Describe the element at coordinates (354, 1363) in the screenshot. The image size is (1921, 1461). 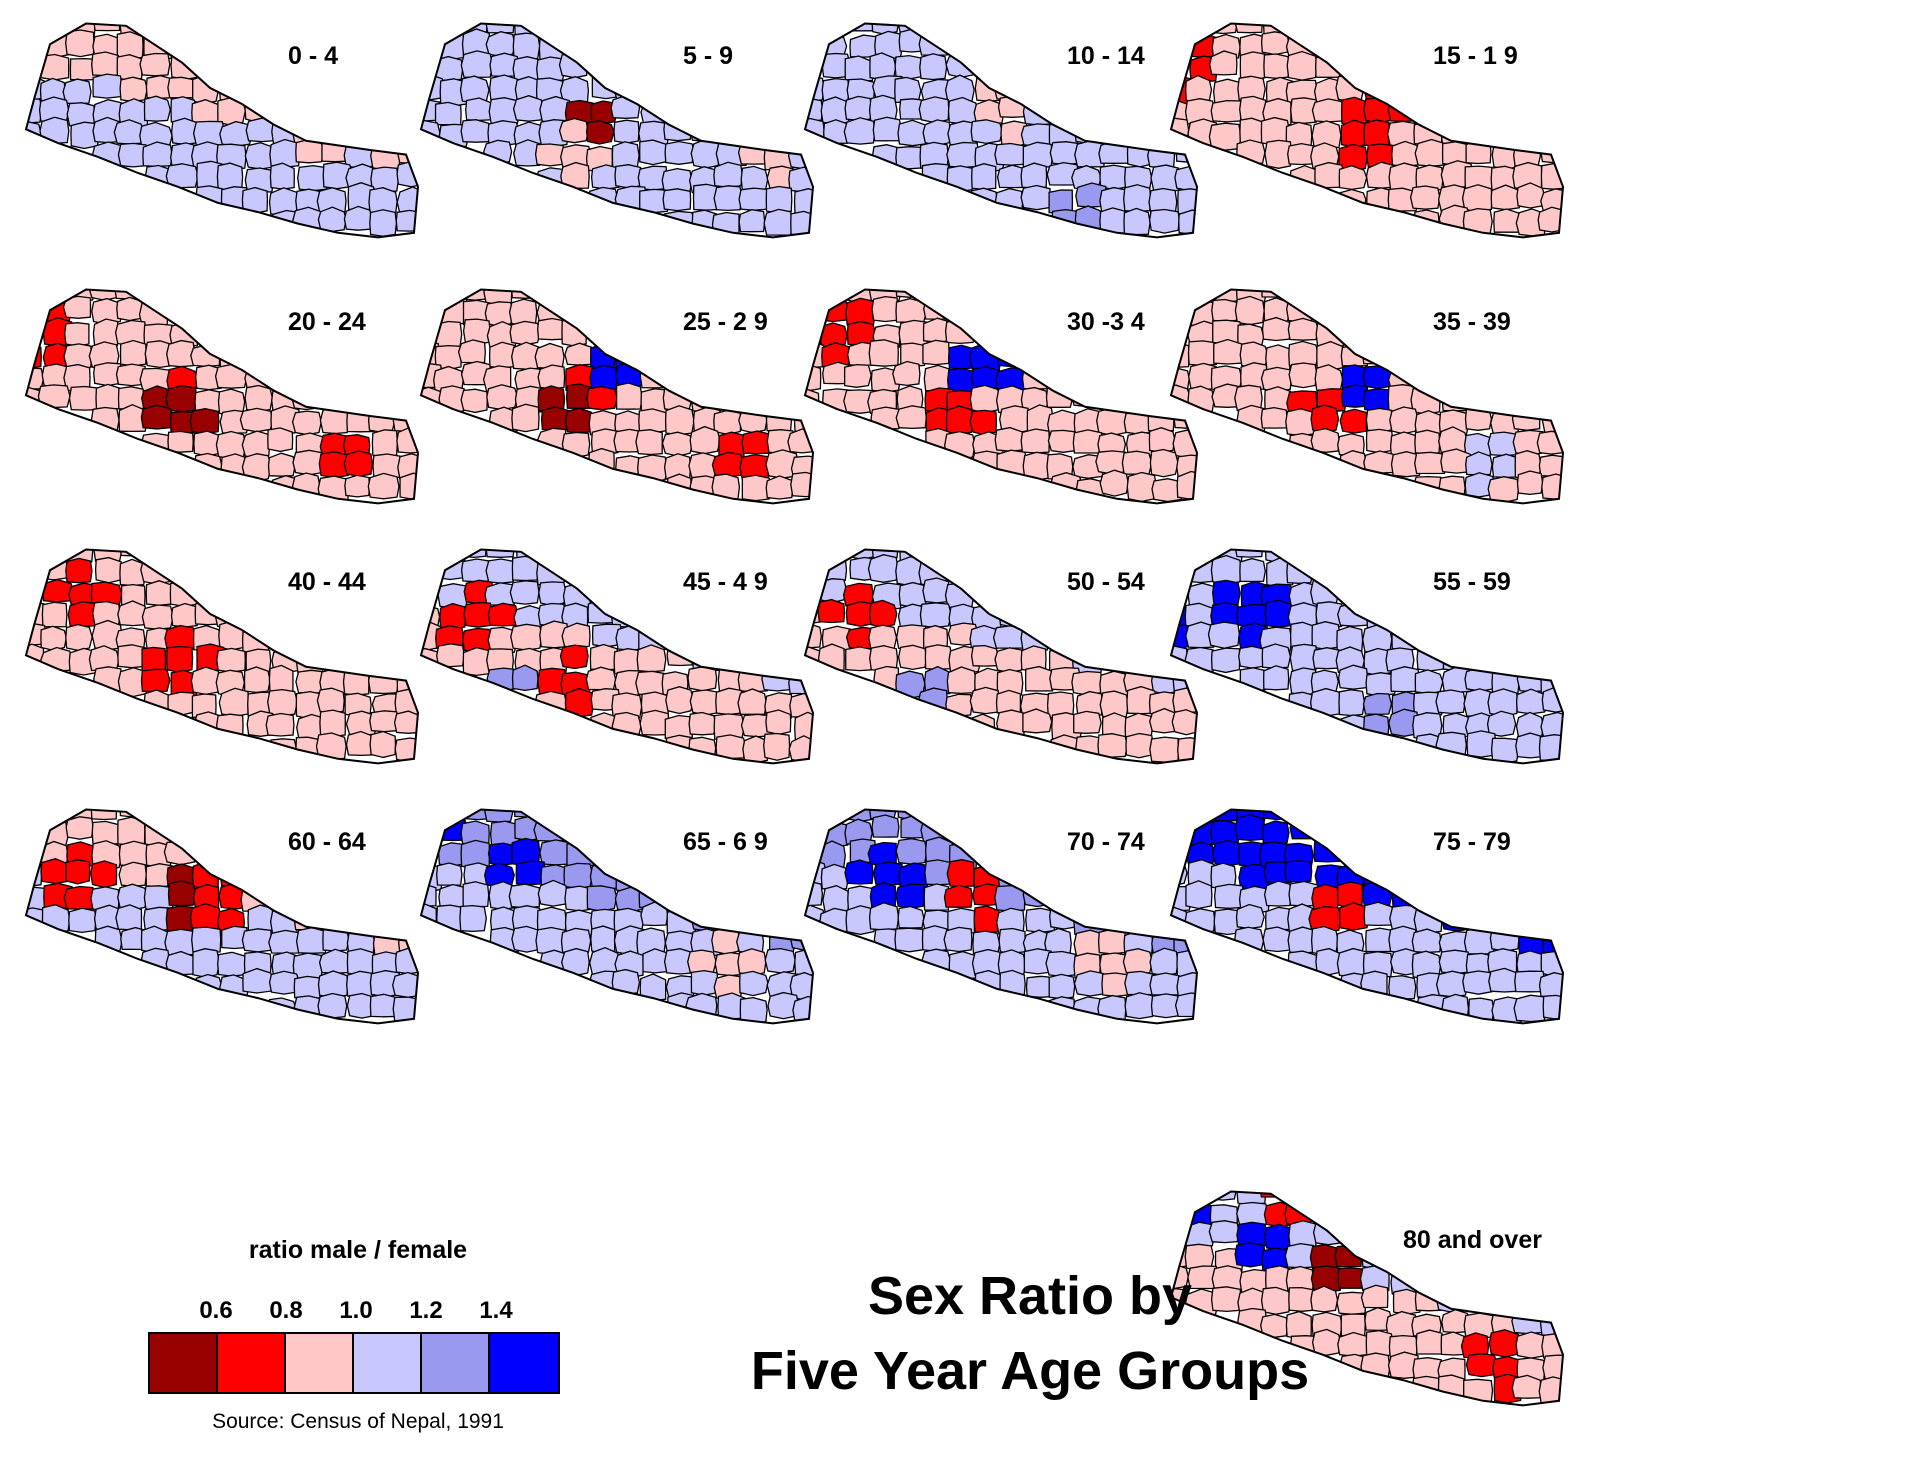
I see `legend-color-bar` at that location.